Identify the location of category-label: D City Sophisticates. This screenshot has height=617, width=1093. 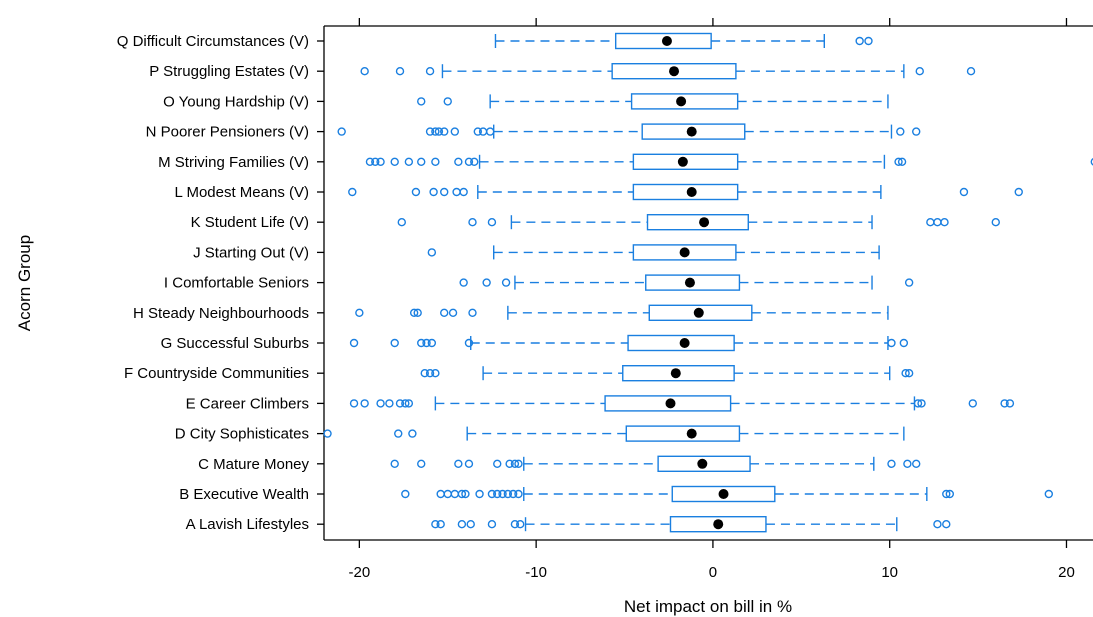
(242, 434).